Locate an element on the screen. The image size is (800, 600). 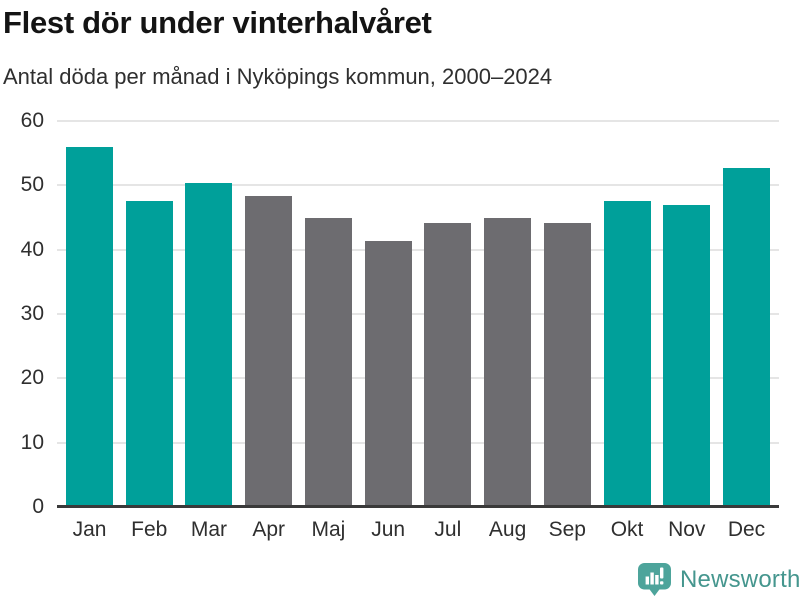
x-label-mar: Mar is located at coordinates (209, 529).